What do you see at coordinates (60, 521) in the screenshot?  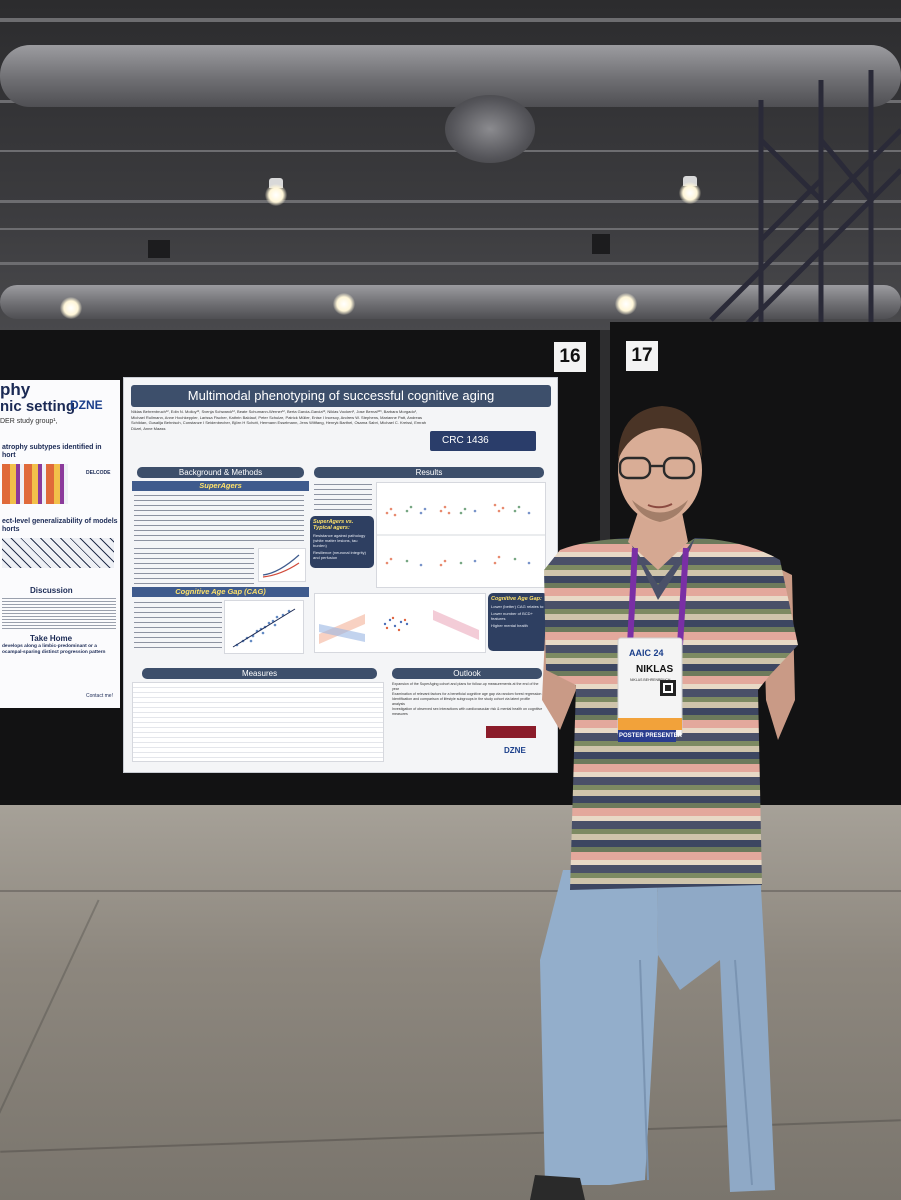 I see `left-poster-section-3: ect-level generalizability of models` at bounding box center [60, 521].